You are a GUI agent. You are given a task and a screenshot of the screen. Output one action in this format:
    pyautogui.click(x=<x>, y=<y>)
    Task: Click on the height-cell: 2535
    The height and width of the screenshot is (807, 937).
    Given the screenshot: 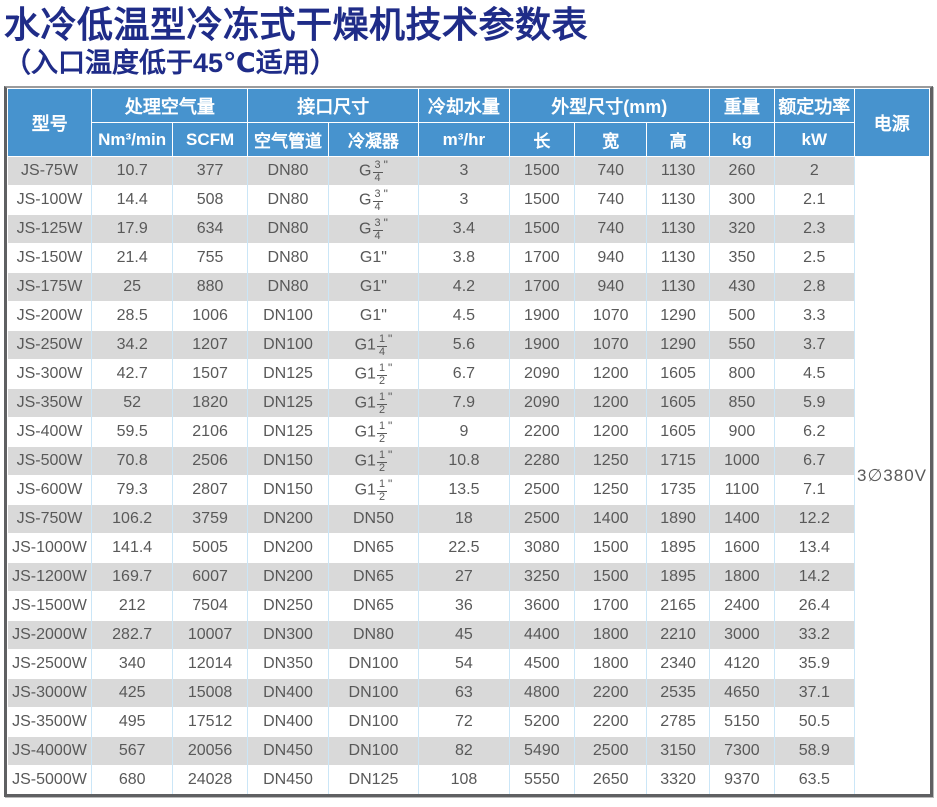 What is the action you would take?
    pyautogui.click(x=678, y=693)
    